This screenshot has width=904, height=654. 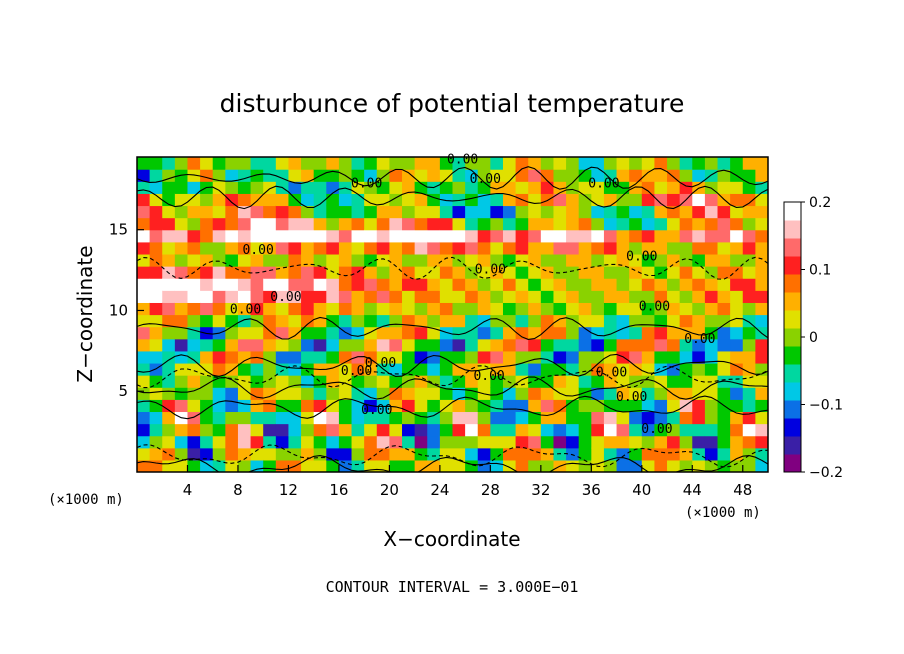 I want to click on x-tick-label: 8, so click(x=238, y=490).